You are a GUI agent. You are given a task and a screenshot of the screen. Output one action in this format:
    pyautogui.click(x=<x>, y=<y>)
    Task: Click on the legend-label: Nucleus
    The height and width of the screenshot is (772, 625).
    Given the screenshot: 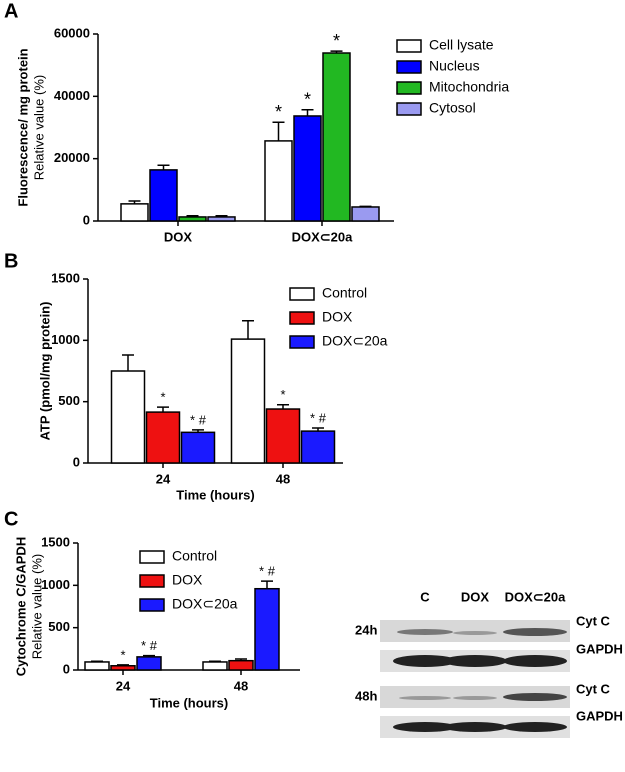 What is the action you would take?
    pyautogui.click(x=454, y=66)
    